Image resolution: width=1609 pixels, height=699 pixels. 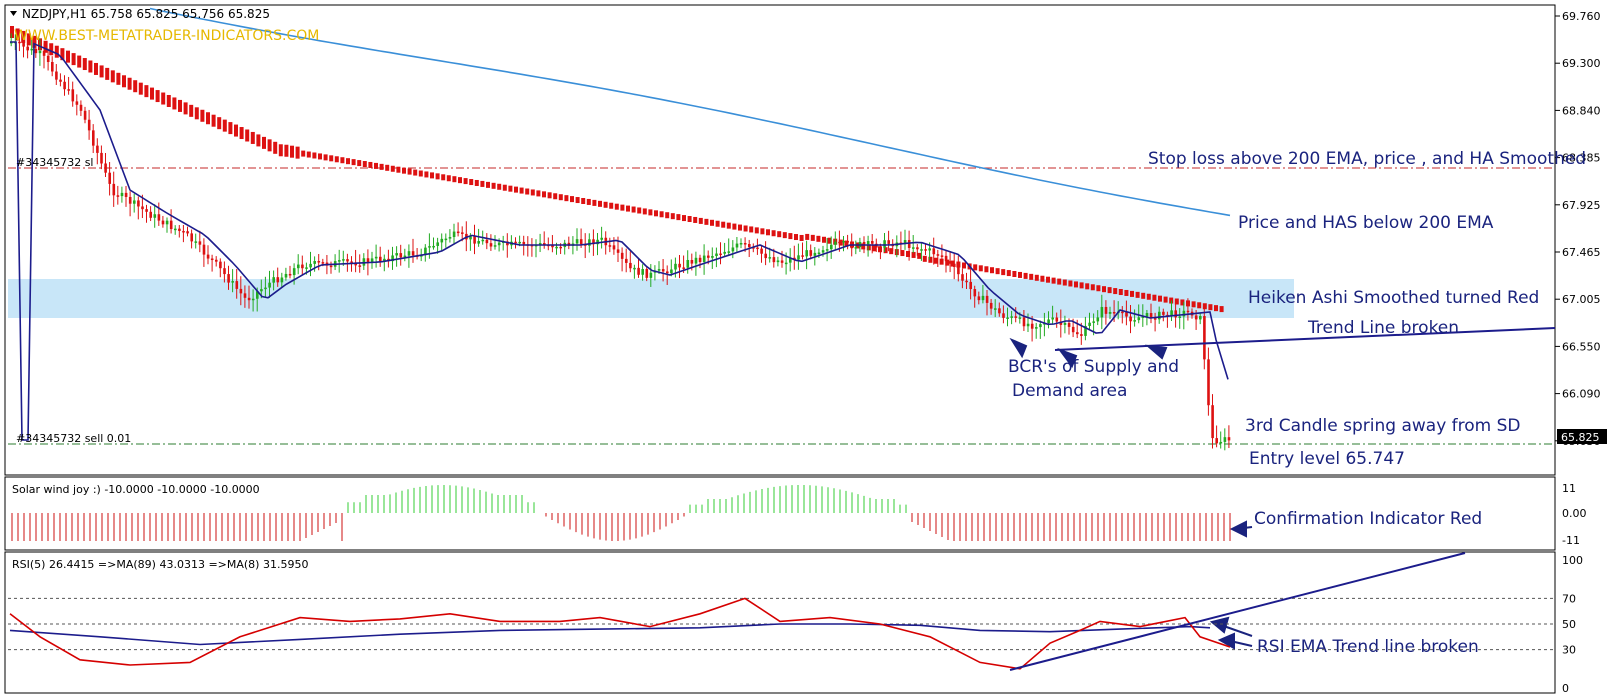 I want to click on rsi-tick-label: 100, so click(x=1572, y=560).